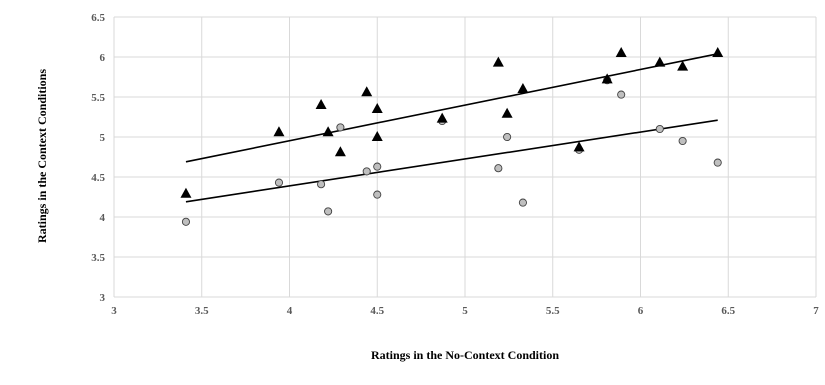 The image size is (825, 385). I want to click on x-tick-label: 3, so click(114, 311).